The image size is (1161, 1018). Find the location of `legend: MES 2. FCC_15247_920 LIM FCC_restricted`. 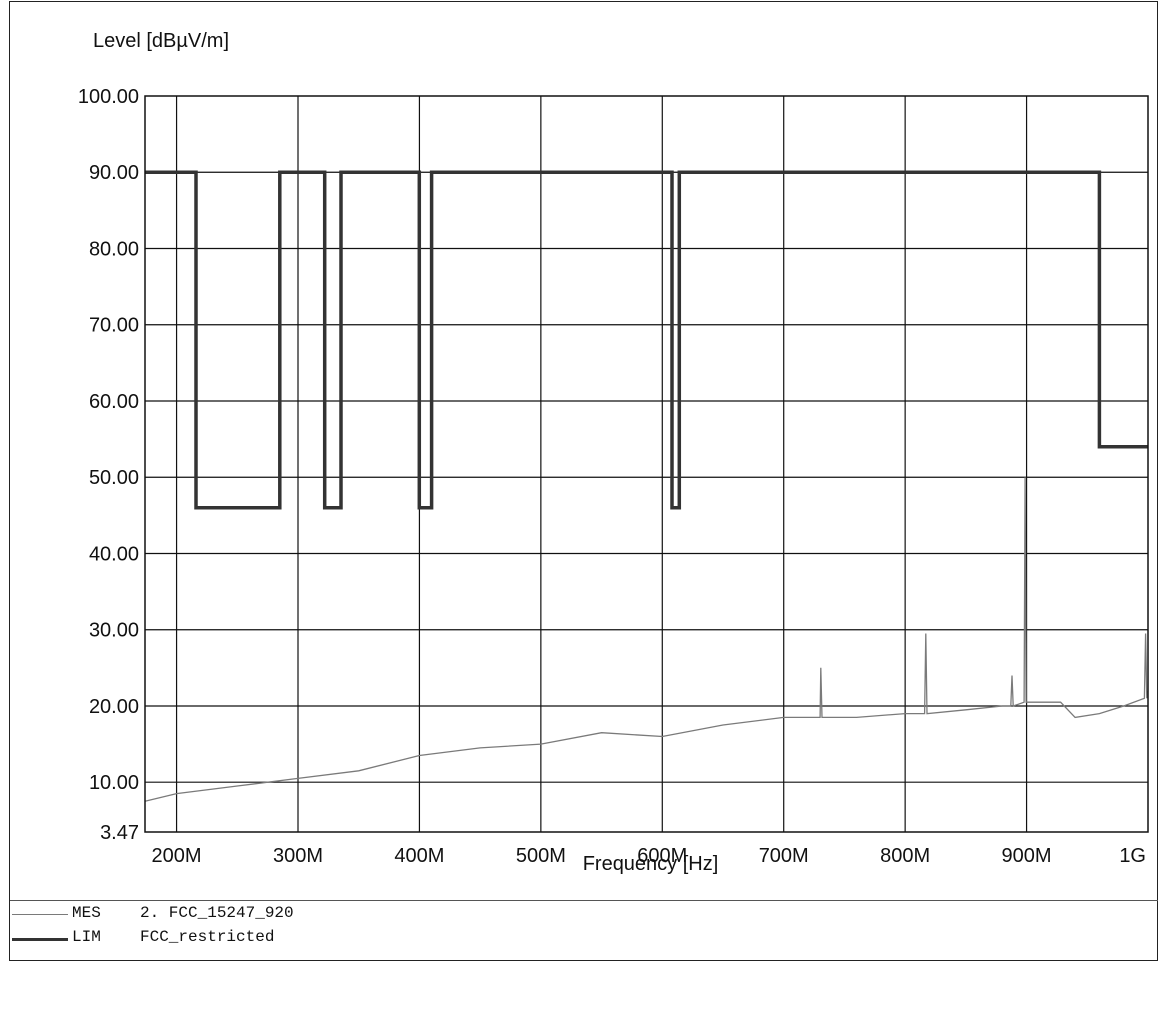

legend: MES 2. FCC_15247_920 LIM FCC_restricted is located at coordinates (584, 930).